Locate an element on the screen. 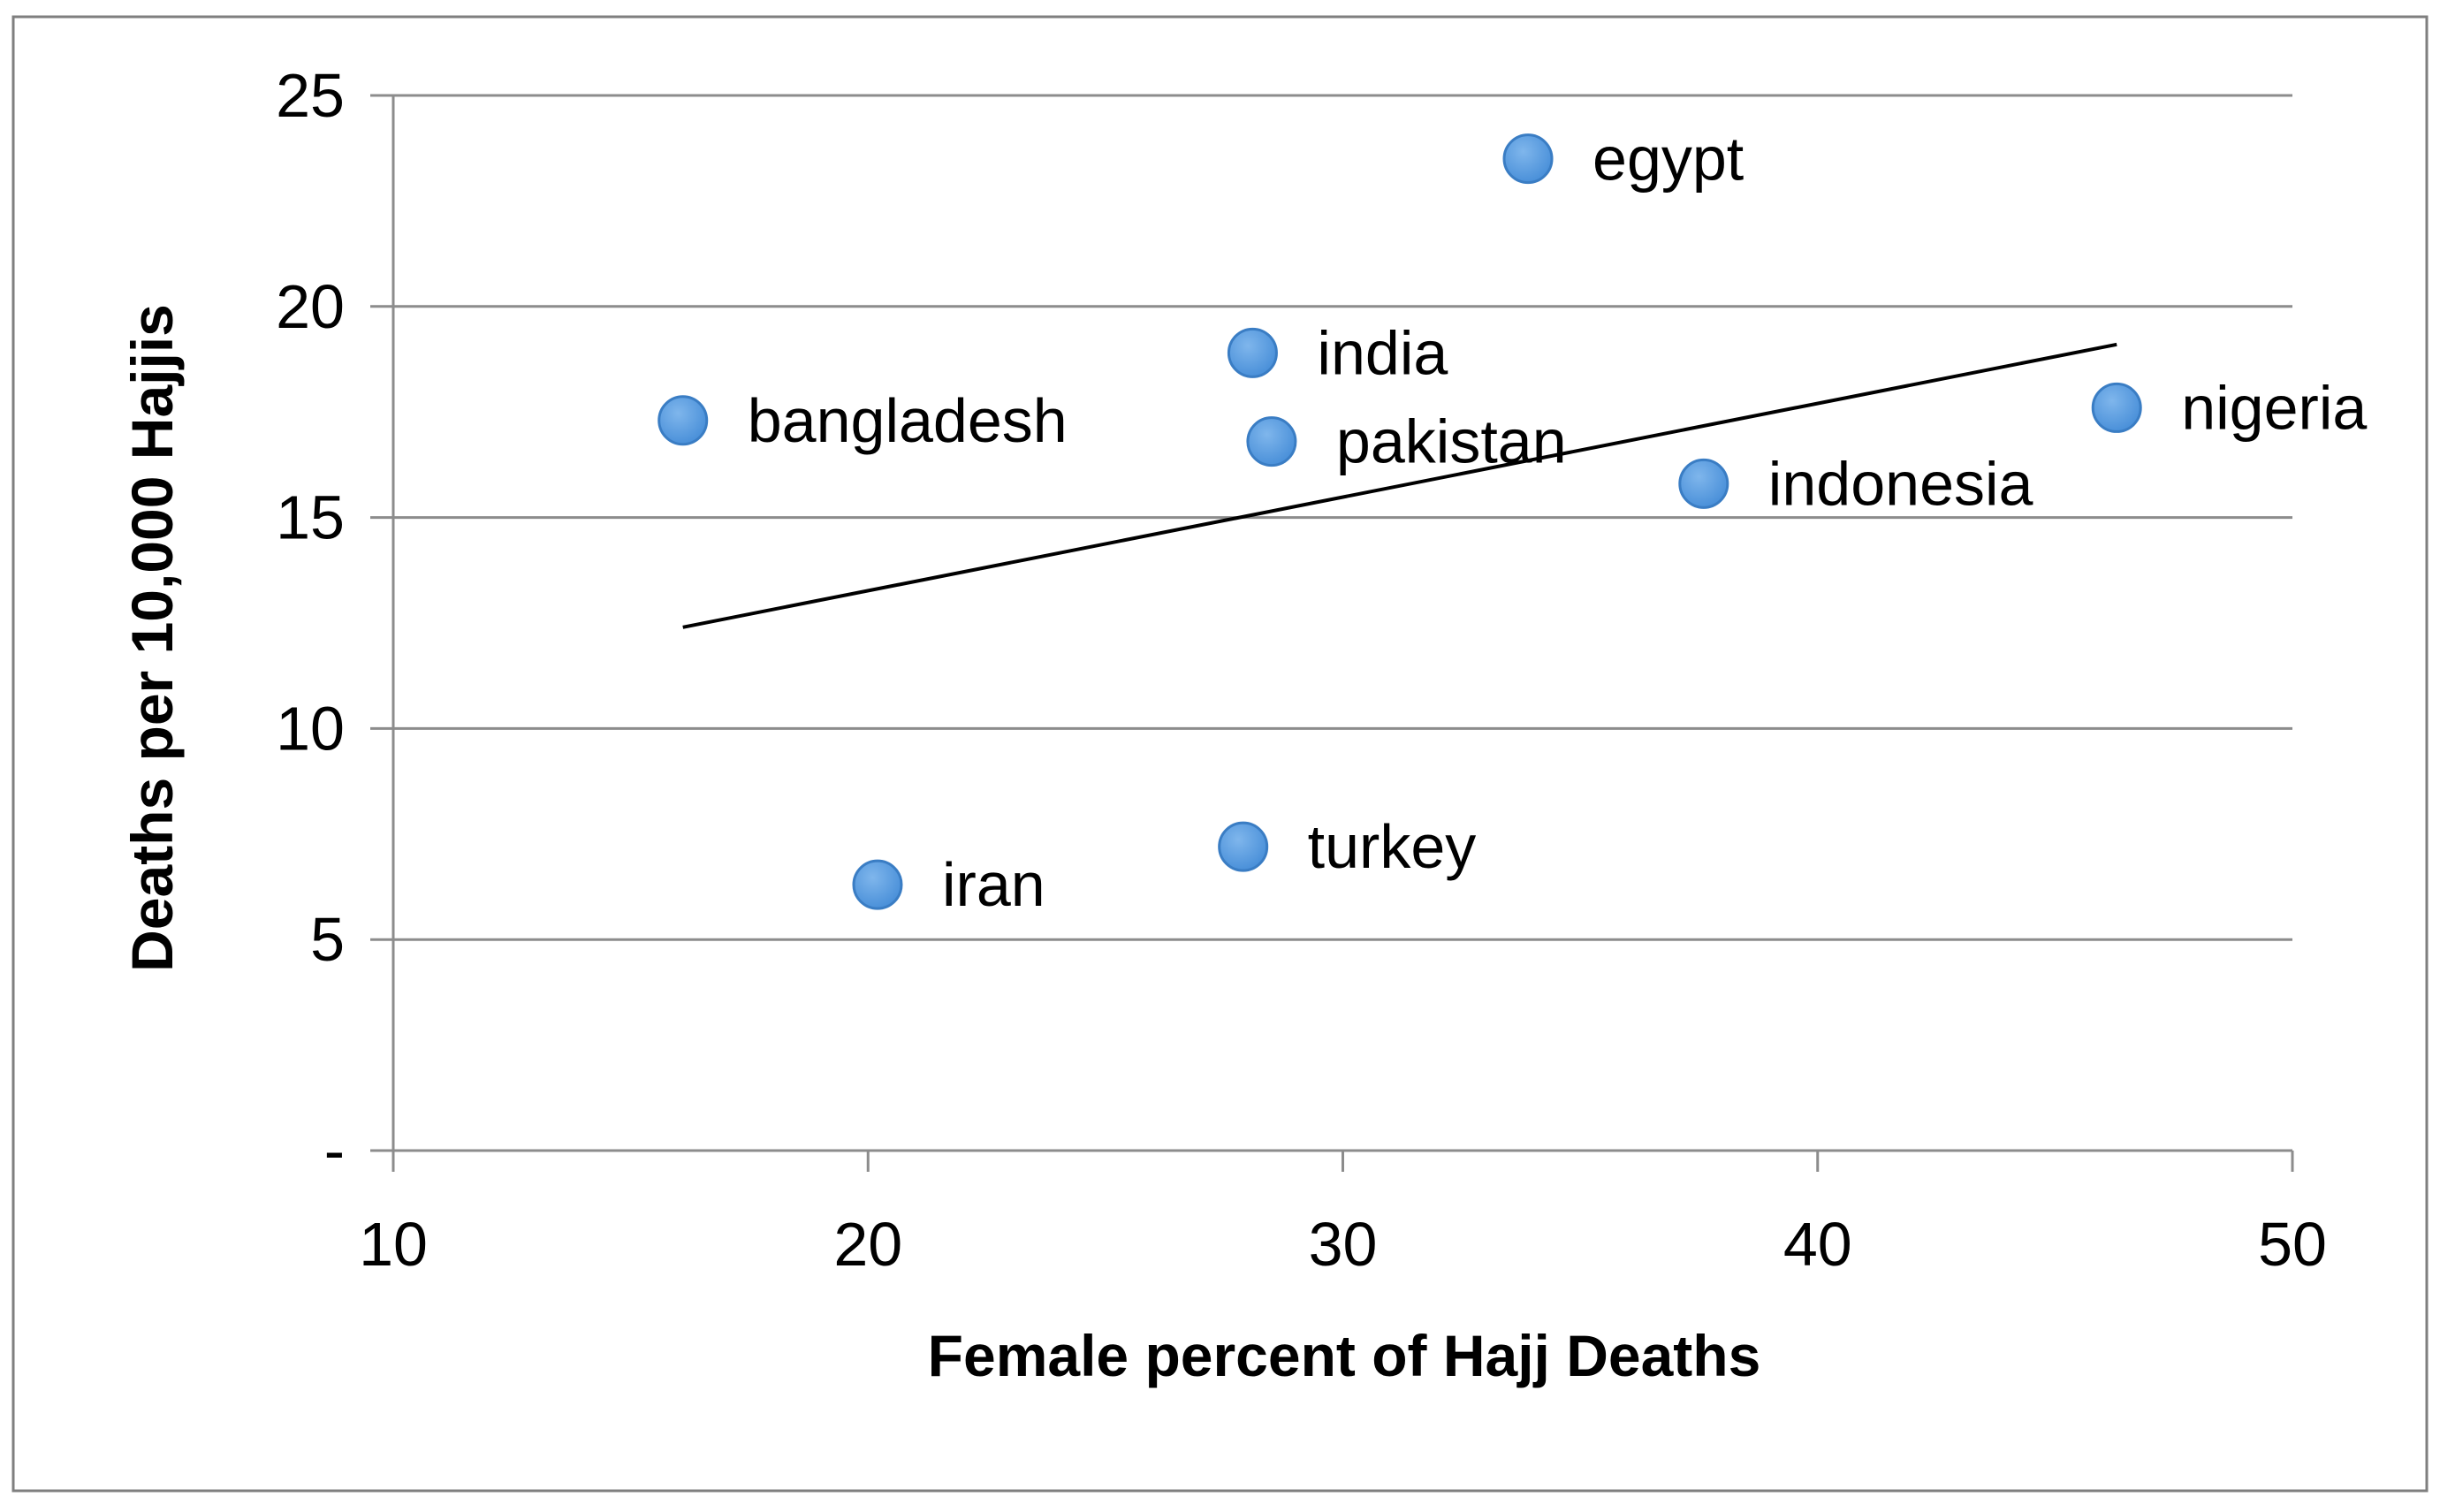 The height and width of the screenshot is (1512, 2440). point-label-bangladesh: bangladesh is located at coordinates (908, 420).